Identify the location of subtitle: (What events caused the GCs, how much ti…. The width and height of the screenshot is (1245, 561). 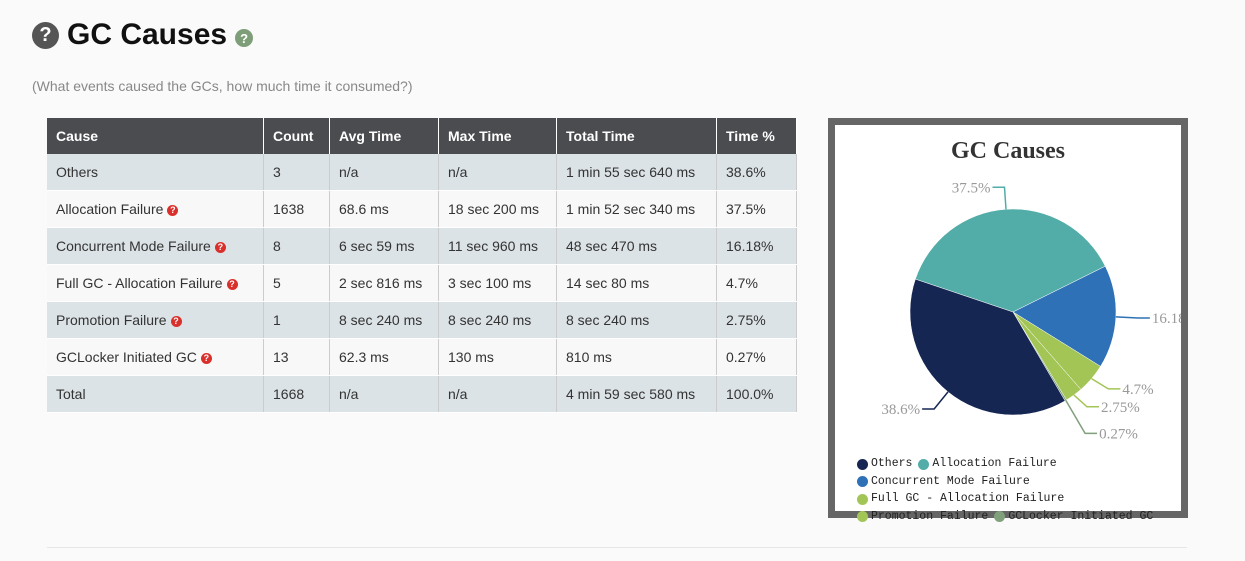
(222, 86).